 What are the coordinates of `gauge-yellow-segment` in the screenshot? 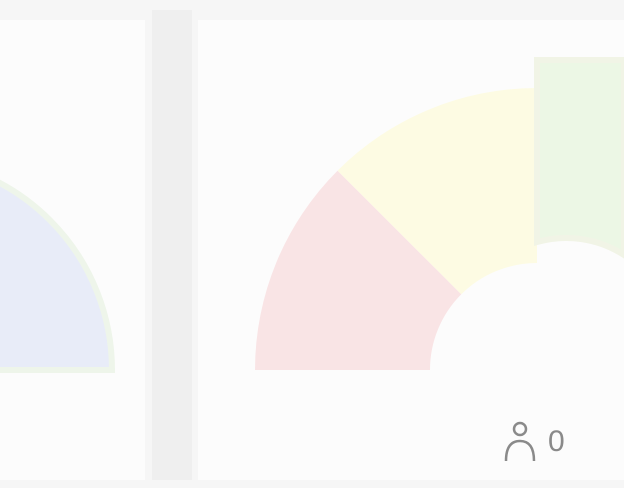 It's located at (437, 191).